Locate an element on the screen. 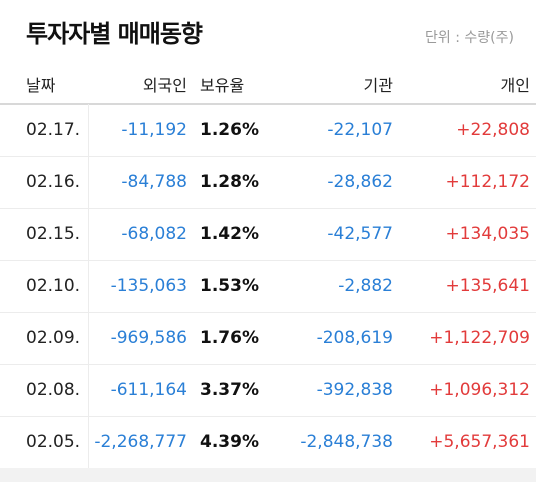  individual-cell: +134,035 is located at coordinates (487, 234).